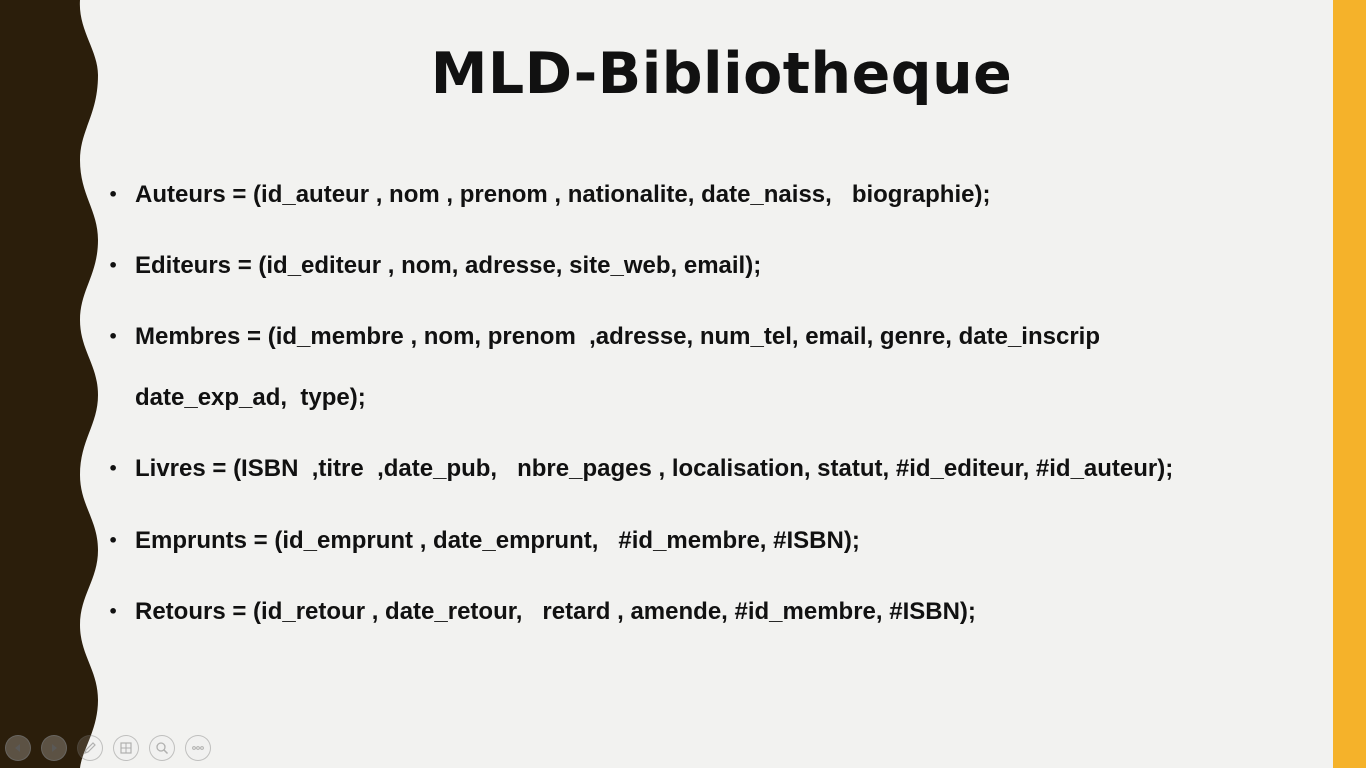 The height and width of the screenshot is (768, 1366). What do you see at coordinates (250, 397) in the screenshot?
I see `bullet-text-continuation: date_exp_ad, type);` at bounding box center [250, 397].